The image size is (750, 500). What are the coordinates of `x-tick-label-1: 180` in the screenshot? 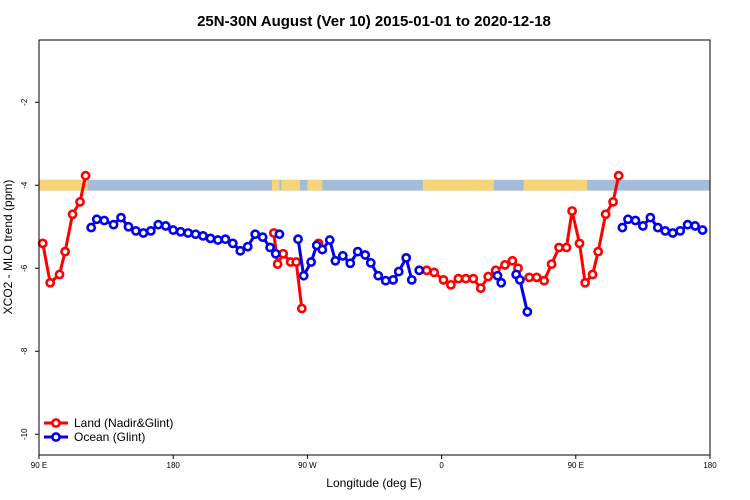 It's located at (174, 465).